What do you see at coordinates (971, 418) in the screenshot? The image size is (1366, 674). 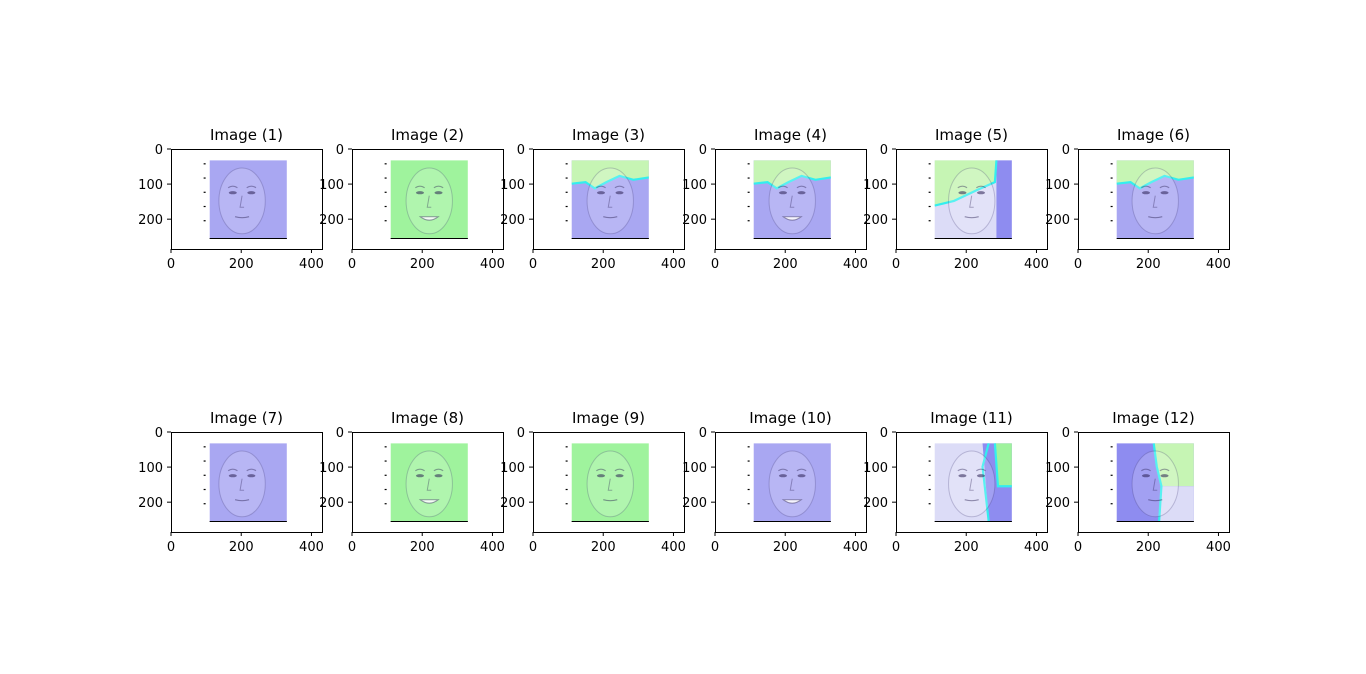 I see `subplot-title: Image (11)` at bounding box center [971, 418].